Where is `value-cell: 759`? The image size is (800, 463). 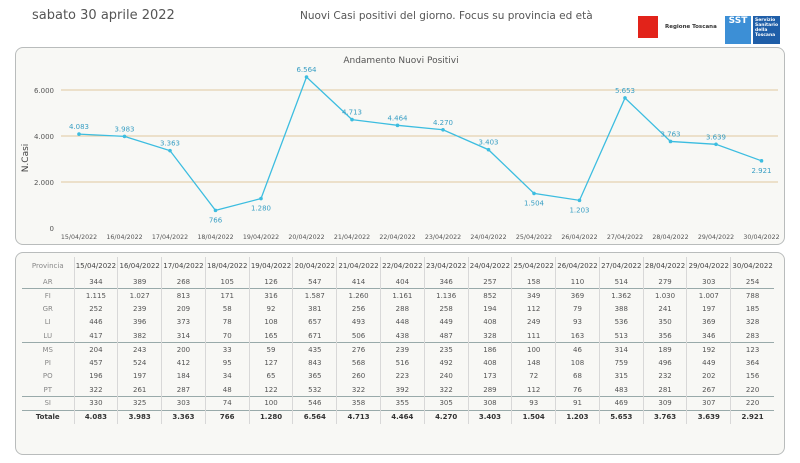
value-cell: 759 is located at coordinates (621, 363).